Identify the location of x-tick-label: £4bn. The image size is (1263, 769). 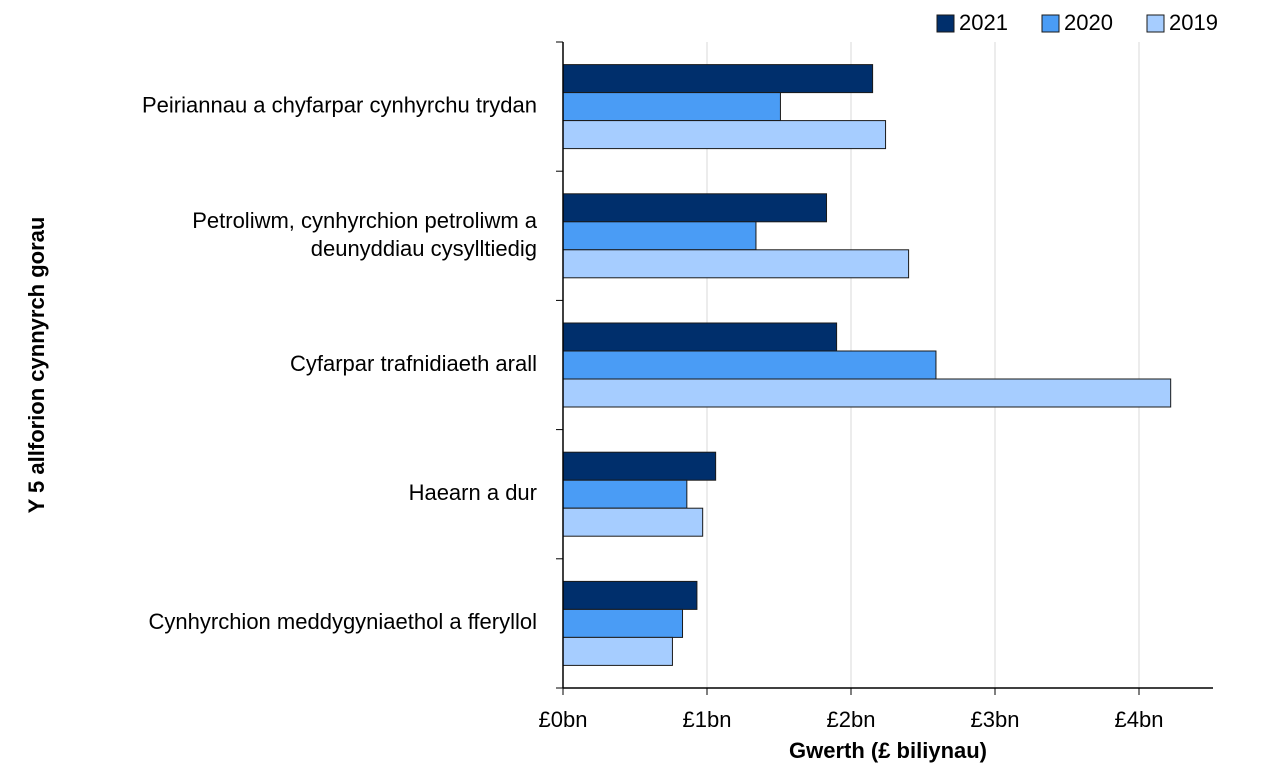
(1139, 719).